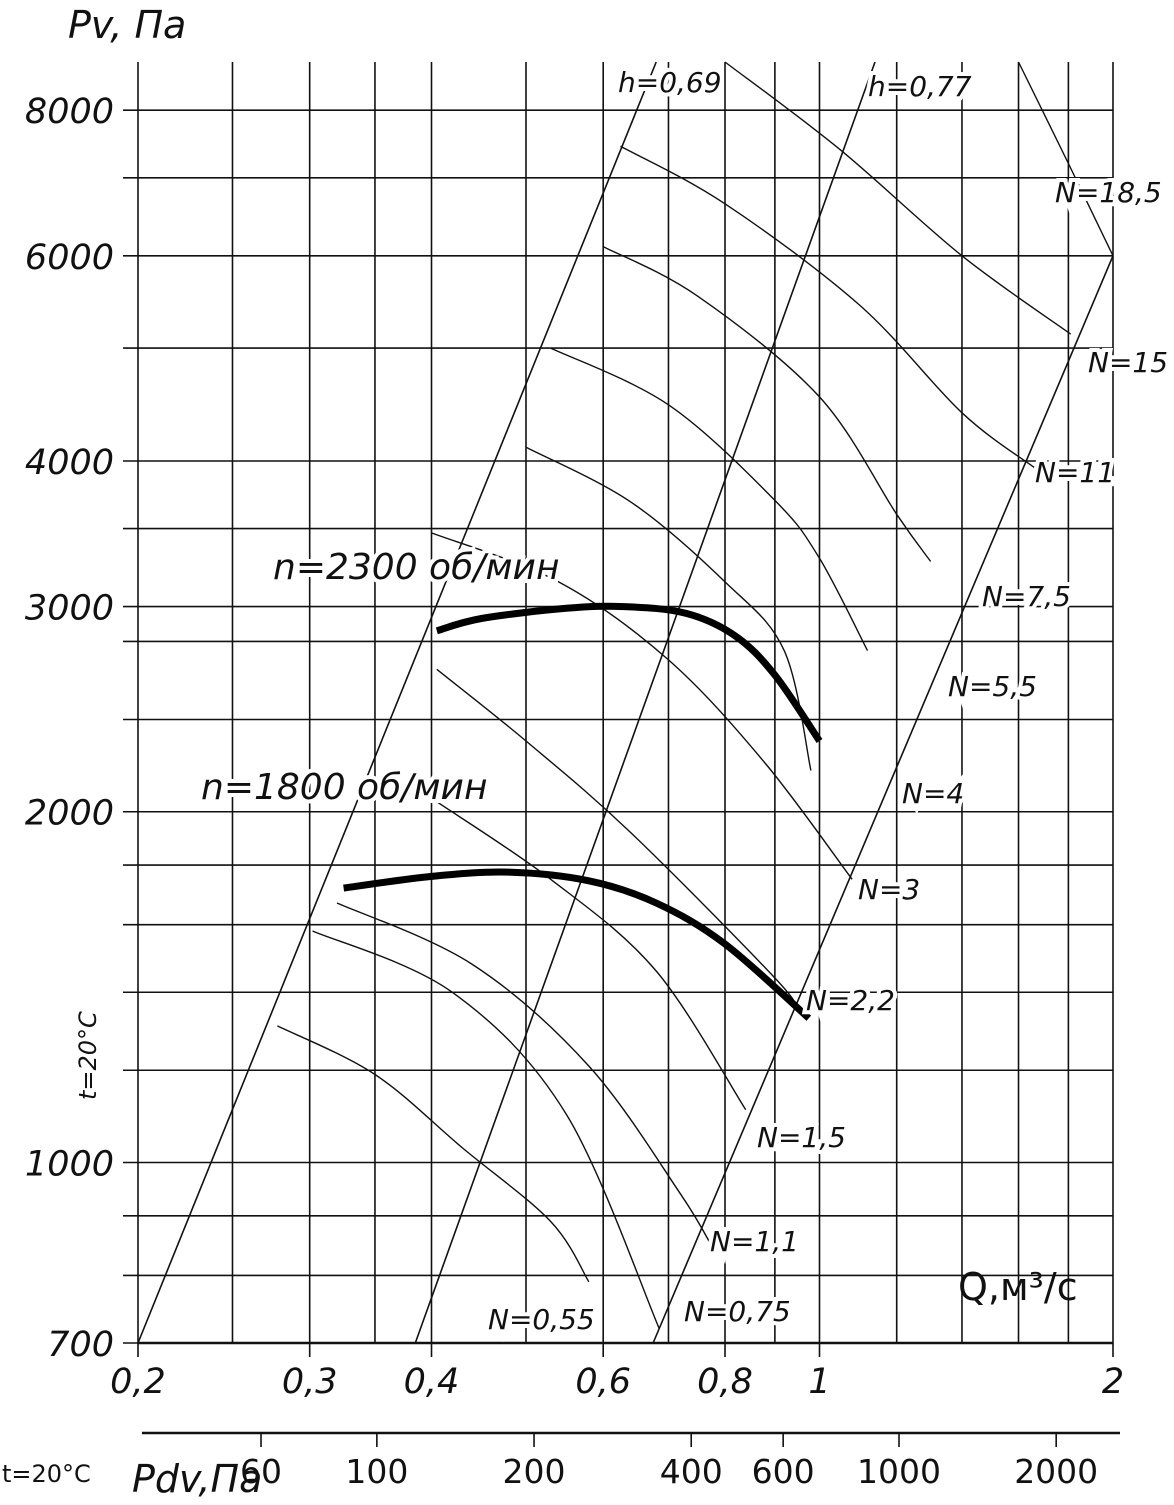  What do you see at coordinates (1113, 1382) in the screenshot?
I see `x-tick-label: 2` at bounding box center [1113, 1382].